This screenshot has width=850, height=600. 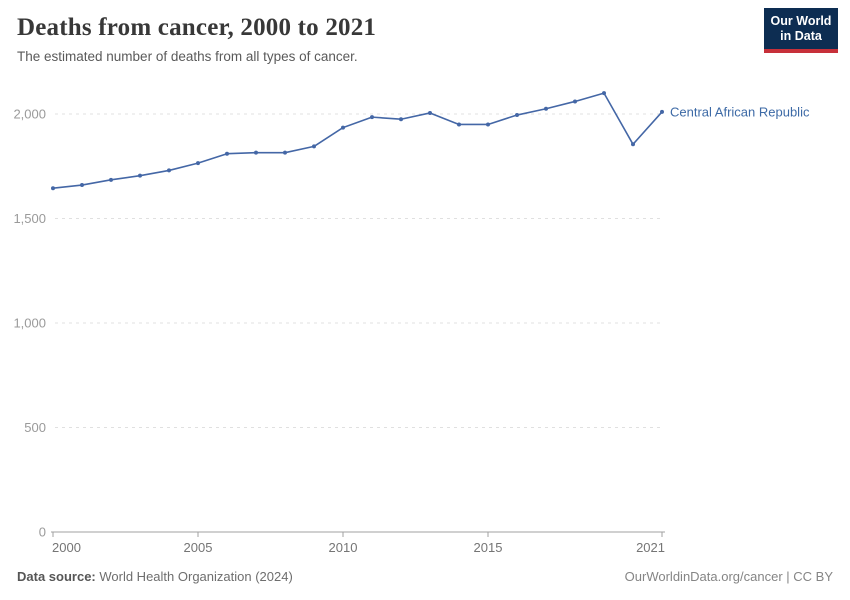 What do you see at coordinates (728, 576) in the screenshot?
I see `attribution: OurWorldinData.org/cancer | CC BY` at bounding box center [728, 576].